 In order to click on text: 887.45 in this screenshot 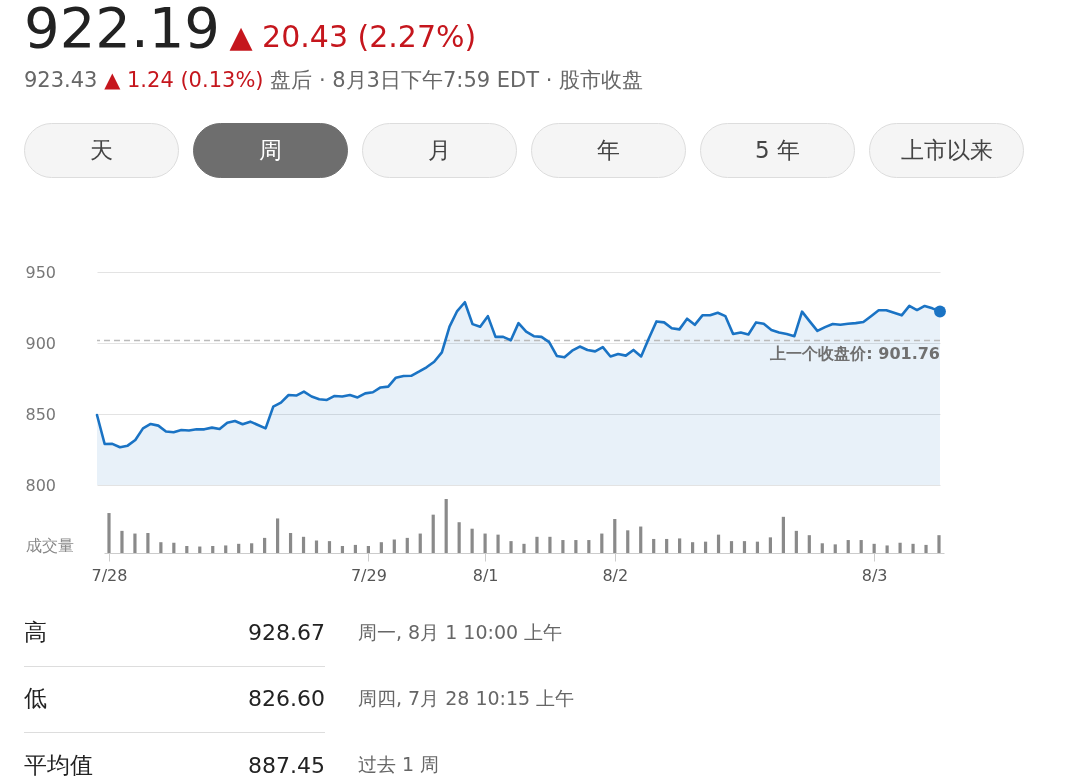, I will do `click(286, 765)`.